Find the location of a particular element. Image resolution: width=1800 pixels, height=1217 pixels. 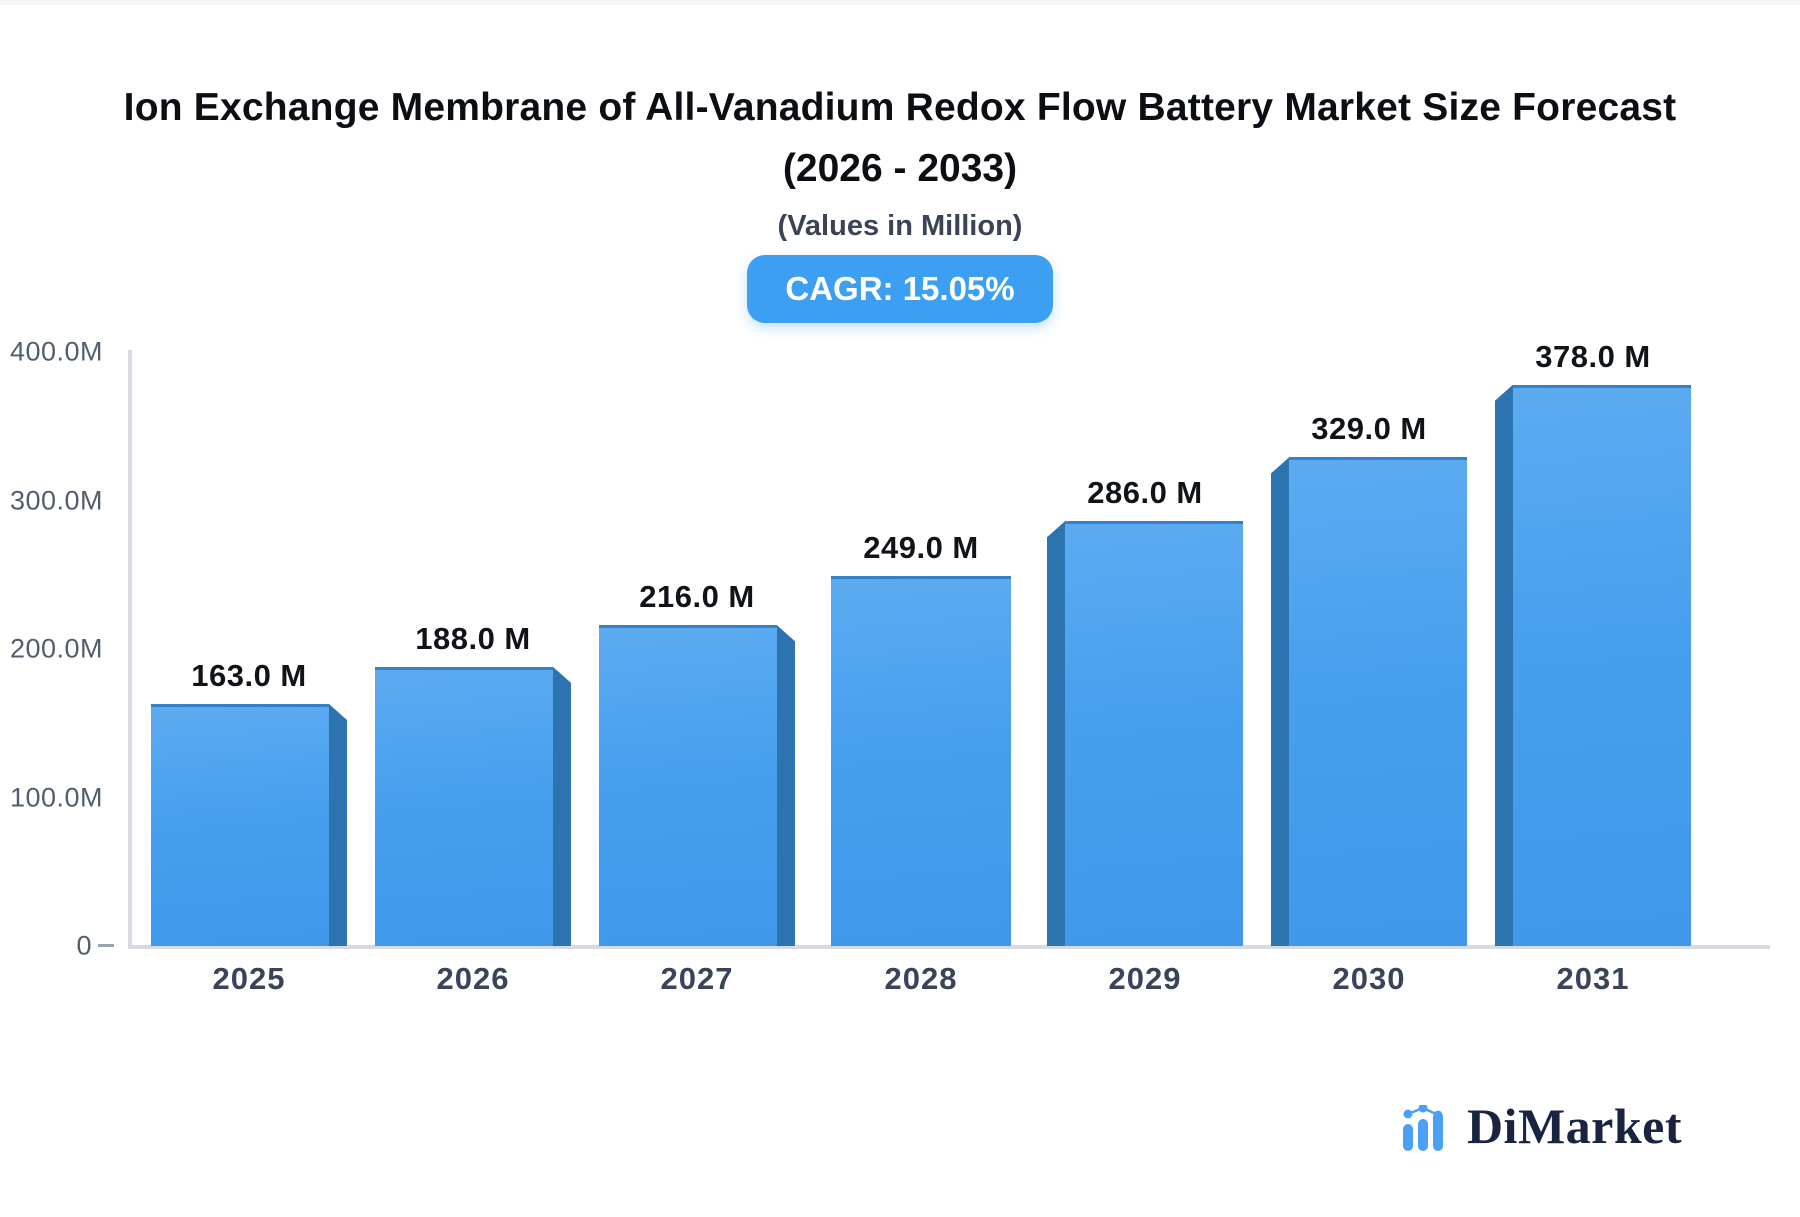

y-tick-label-400.0M: 400.0M is located at coordinates (56, 351).